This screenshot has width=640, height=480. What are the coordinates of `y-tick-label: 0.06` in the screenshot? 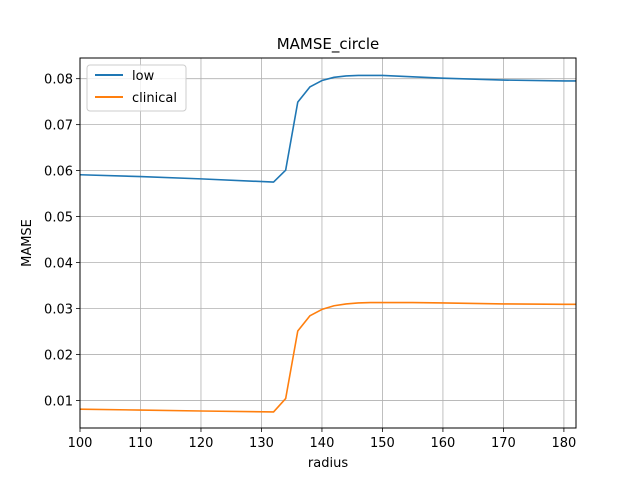 It's located at (58, 172).